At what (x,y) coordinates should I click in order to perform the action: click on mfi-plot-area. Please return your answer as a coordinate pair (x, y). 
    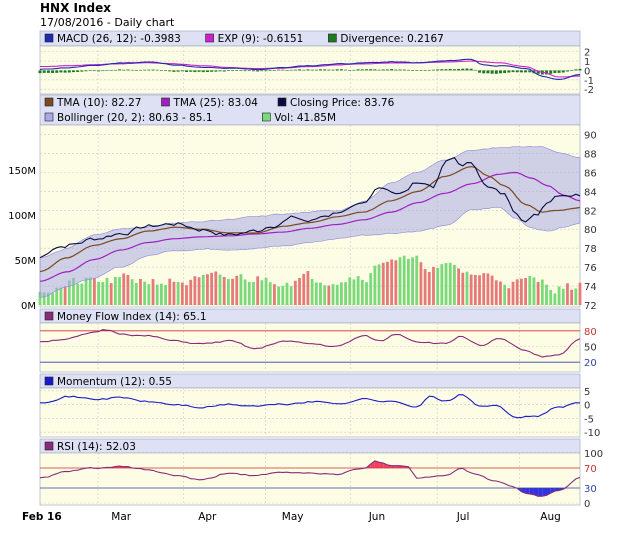
    Looking at the image, I should click on (310, 347).